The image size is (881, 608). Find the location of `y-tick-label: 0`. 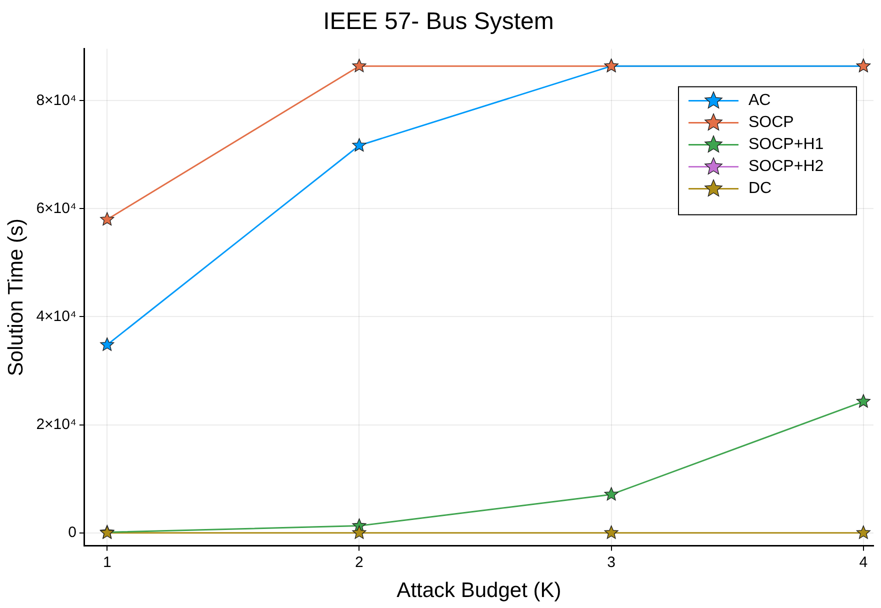

y-tick-label: 0 is located at coordinates (72, 532).